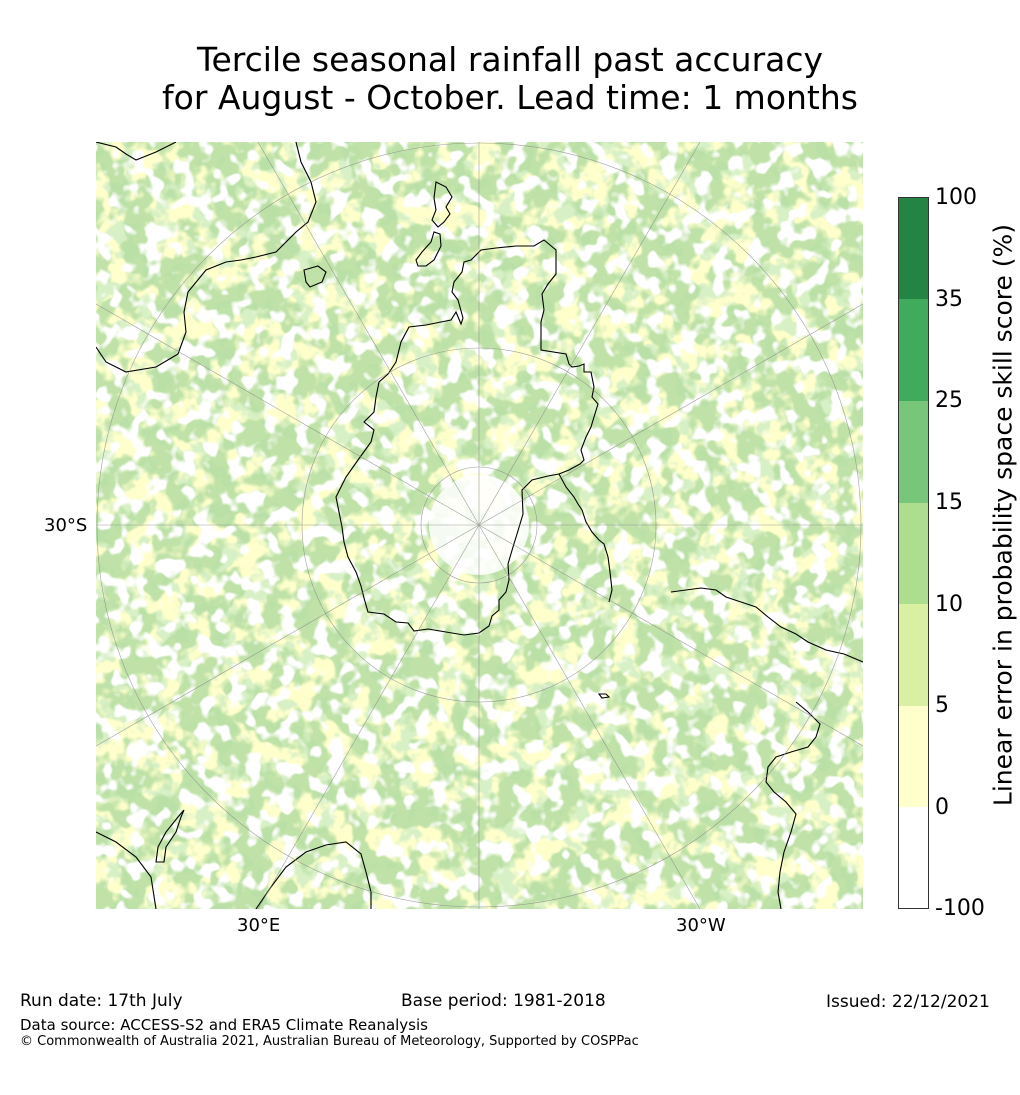  I want to click on base-period: Base period: 1981-2018, so click(503, 1001).